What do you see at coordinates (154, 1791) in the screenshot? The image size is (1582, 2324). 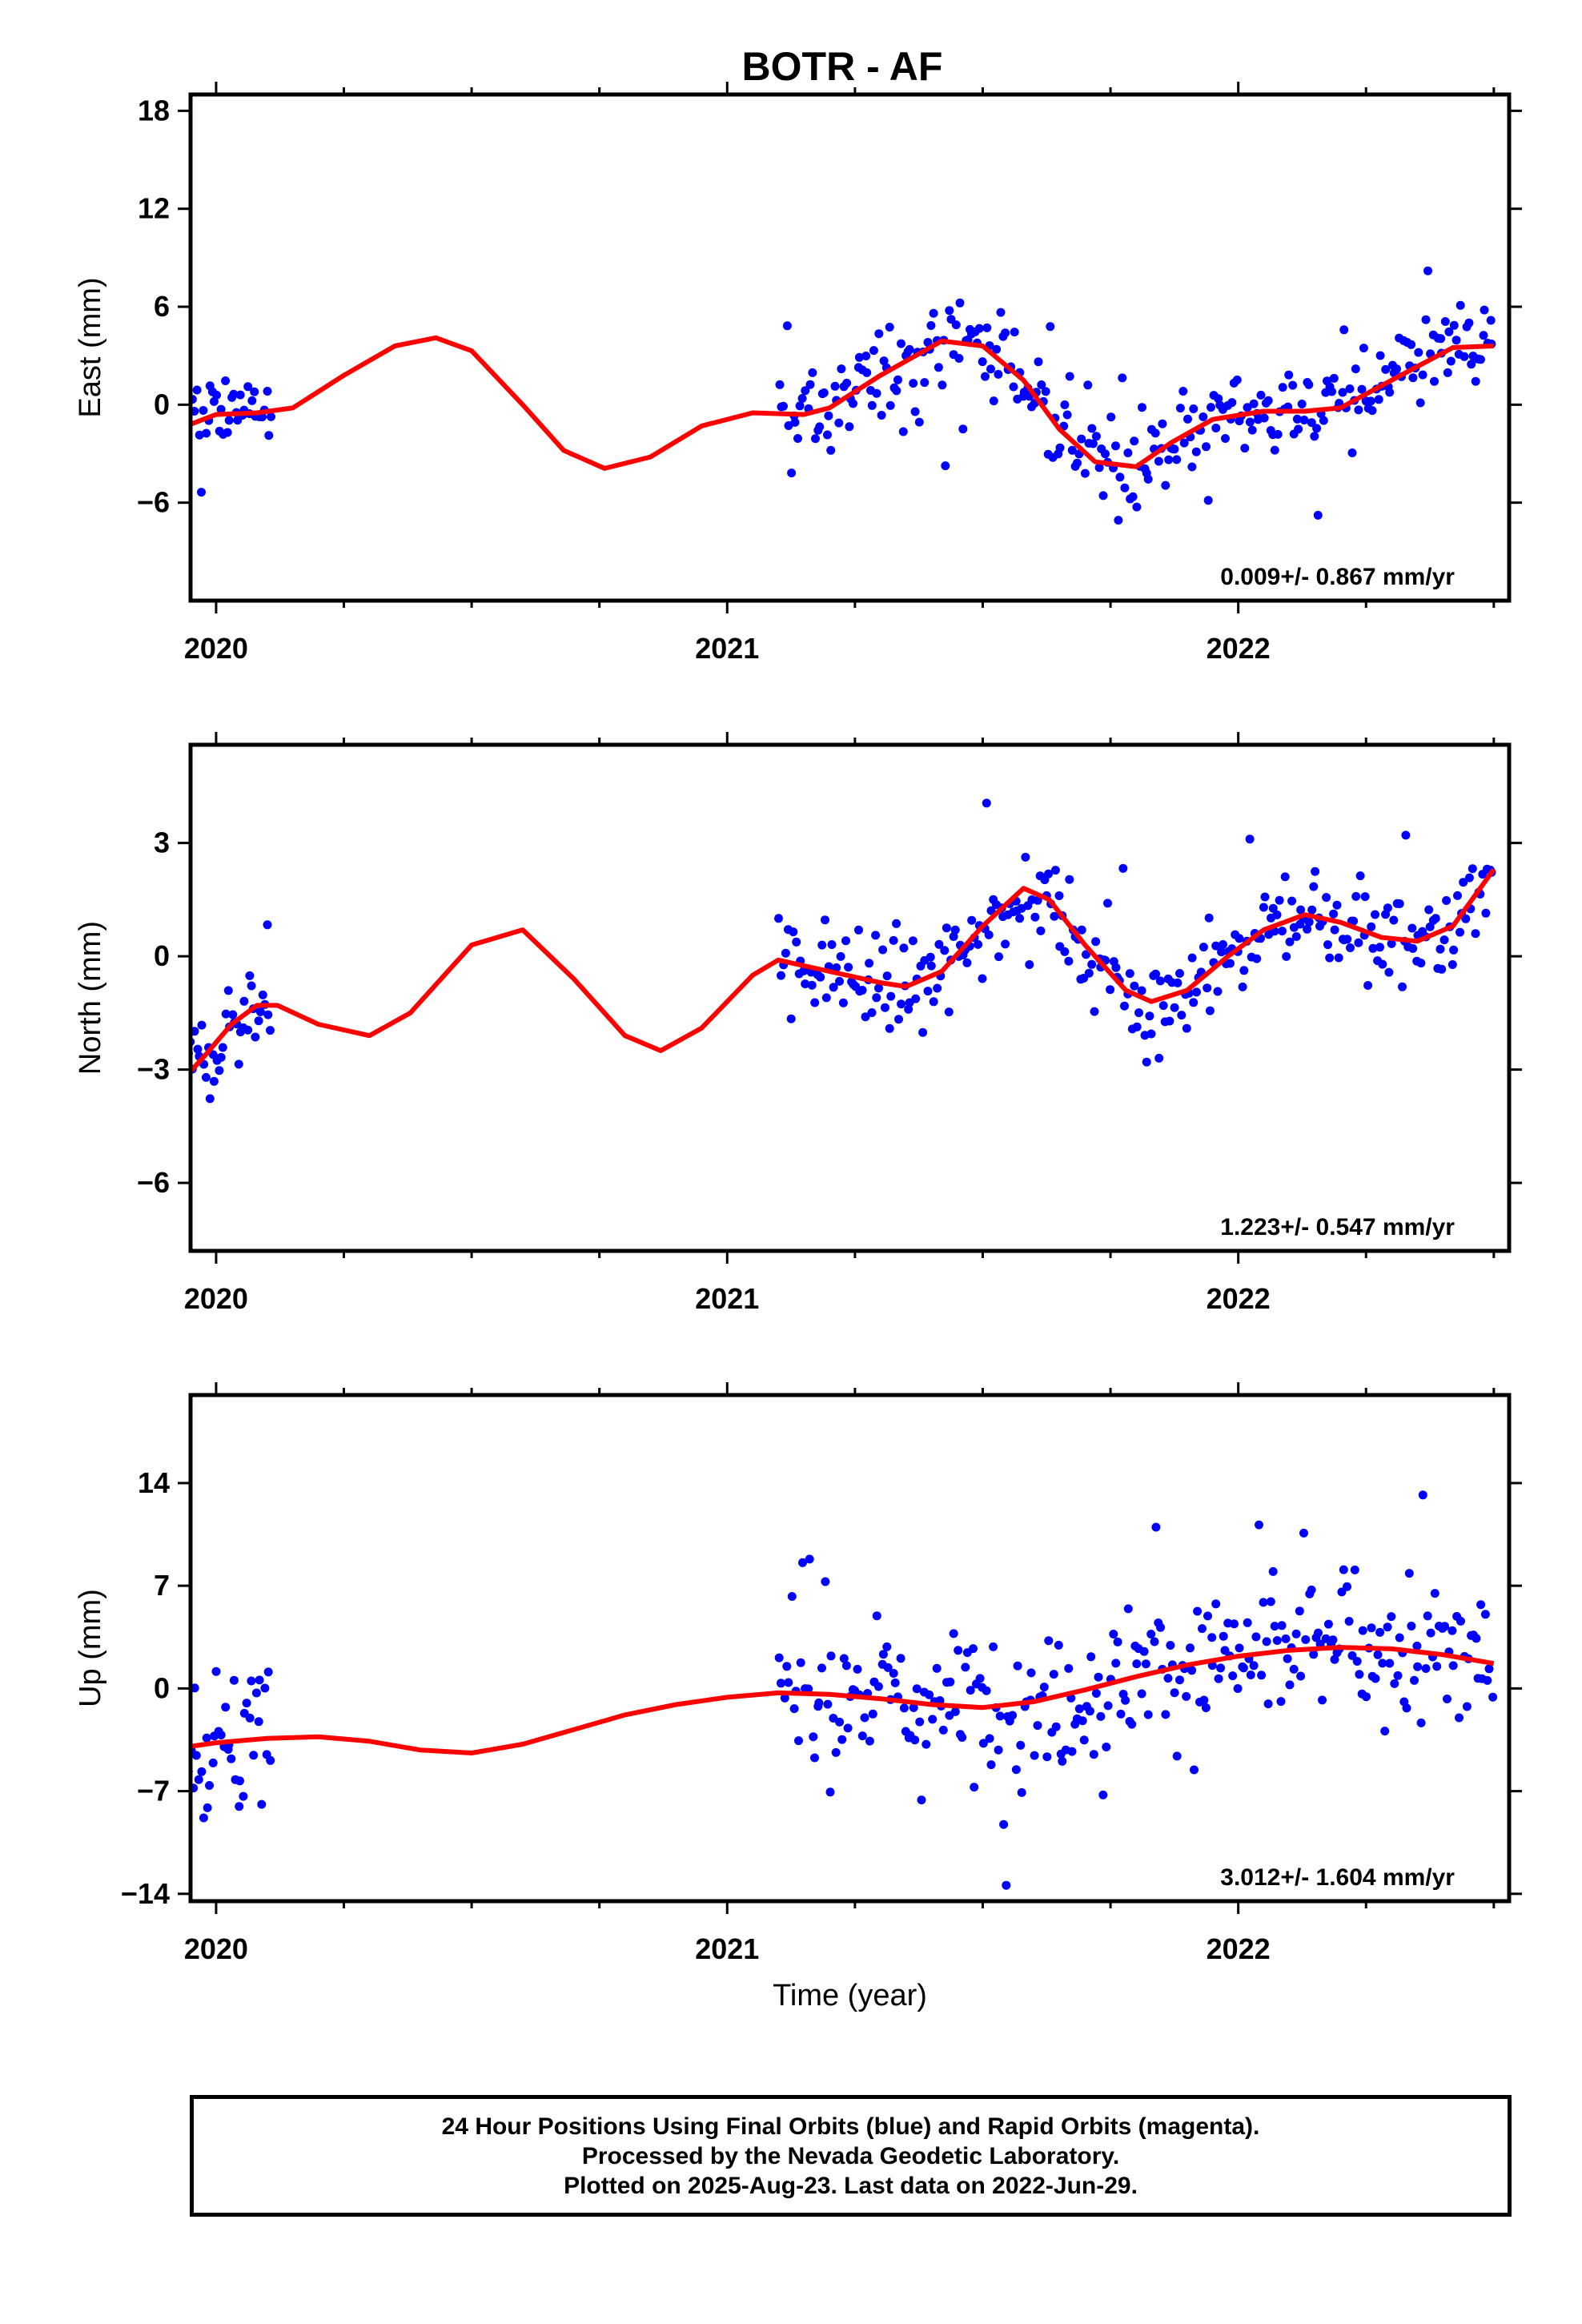 I see `up-ytick-label: −7` at bounding box center [154, 1791].